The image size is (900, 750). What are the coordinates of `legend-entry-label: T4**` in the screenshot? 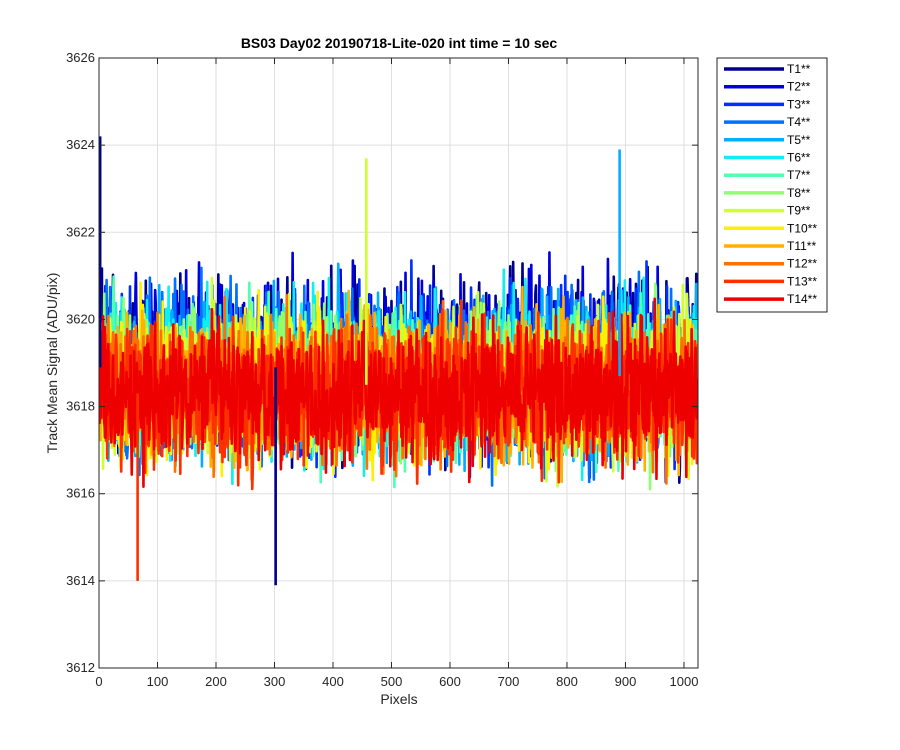 It's located at (799, 122).